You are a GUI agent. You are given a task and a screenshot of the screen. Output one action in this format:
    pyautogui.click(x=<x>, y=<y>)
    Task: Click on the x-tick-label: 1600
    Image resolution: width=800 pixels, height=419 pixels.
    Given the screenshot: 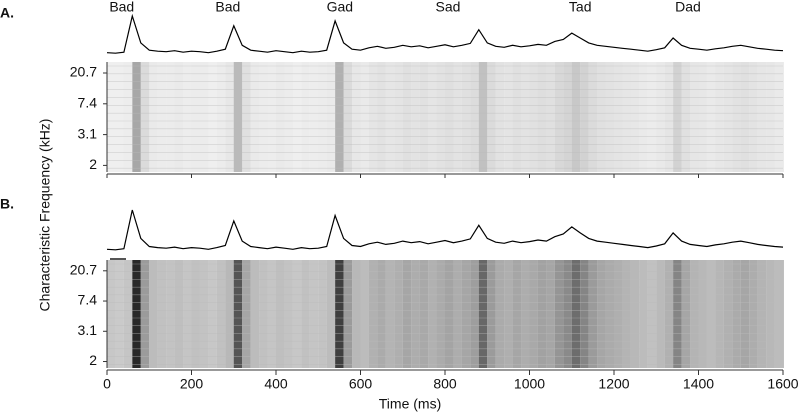 What is the action you would take?
    pyautogui.click(x=782, y=384)
    